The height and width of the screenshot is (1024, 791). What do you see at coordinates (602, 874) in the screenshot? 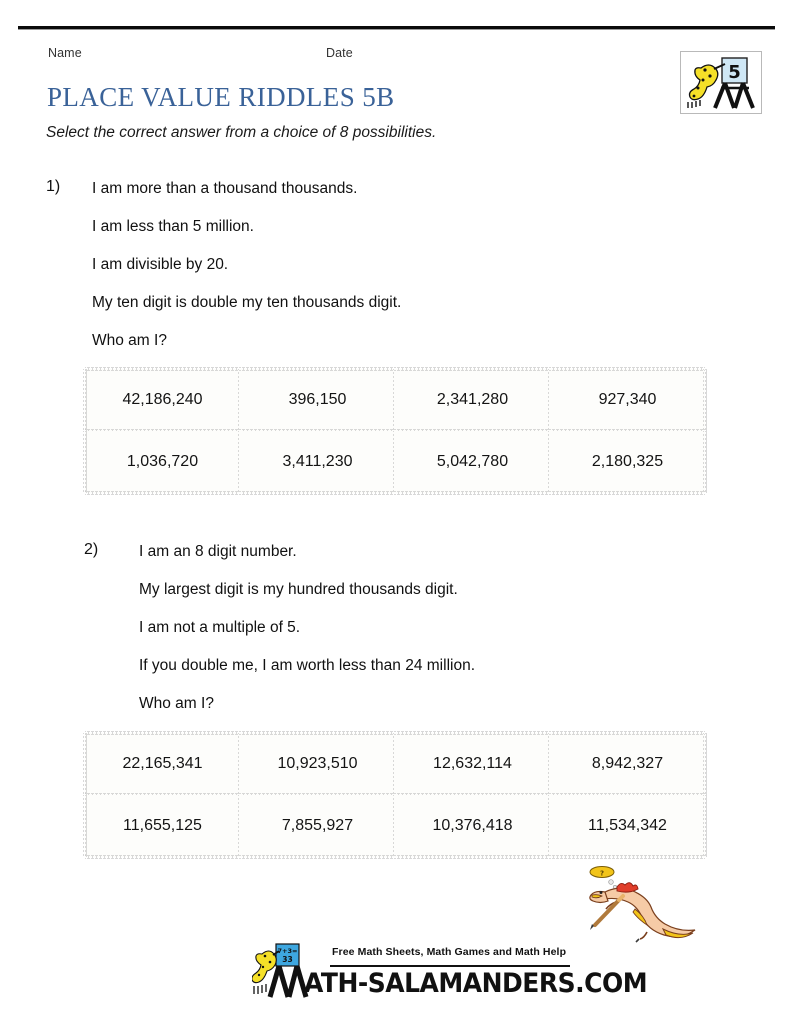
I see `thought-bubble-text: ?` at bounding box center [602, 874].